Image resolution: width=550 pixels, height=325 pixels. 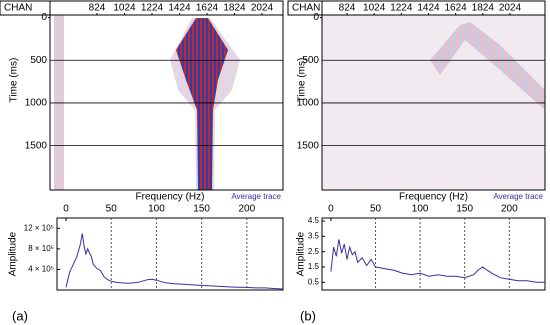 I want to click on y-tick-label: 12 × 10⁵, so click(x=39, y=227).